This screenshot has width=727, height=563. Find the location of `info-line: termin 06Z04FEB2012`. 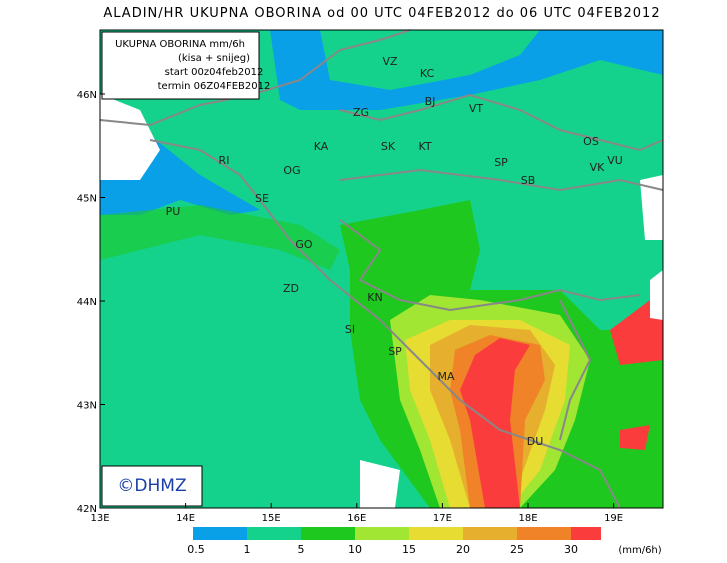

info-line: termin 06Z04FEB2012 is located at coordinates (214, 86).